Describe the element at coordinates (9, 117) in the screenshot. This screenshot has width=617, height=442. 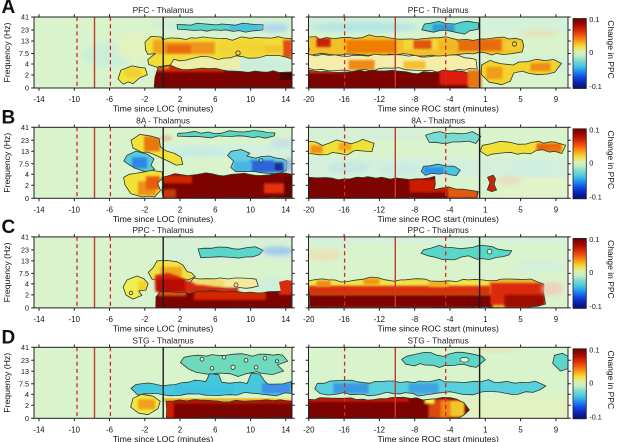
I see `svg-text: B` at that location.